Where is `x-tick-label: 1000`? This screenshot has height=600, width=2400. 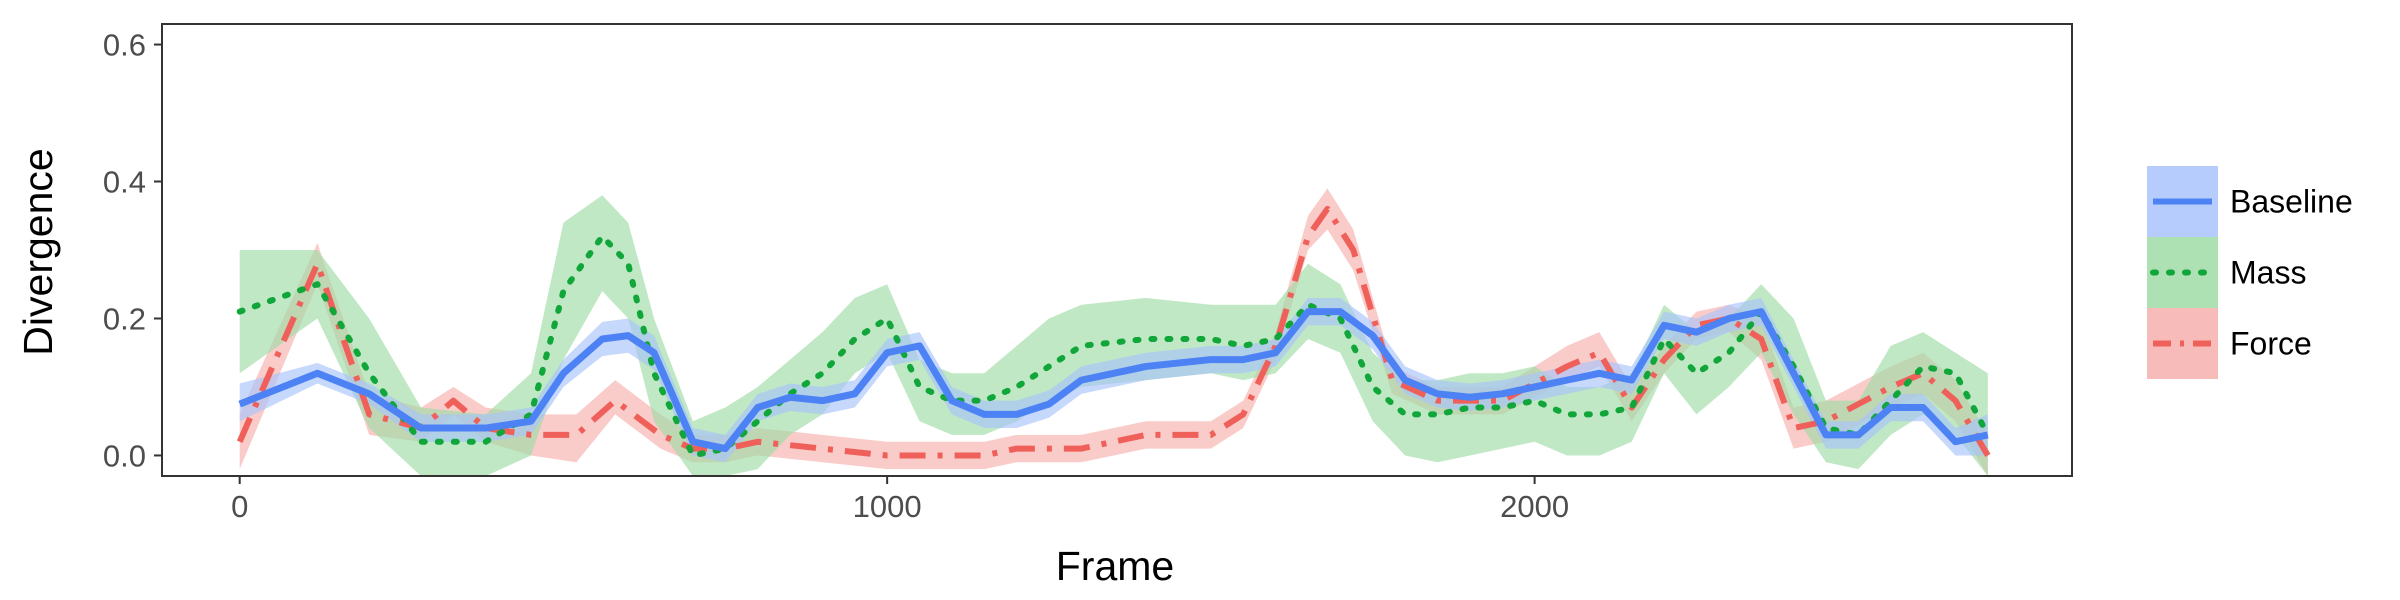 x-tick-label: 1000 is located at coordinates (887, 506).